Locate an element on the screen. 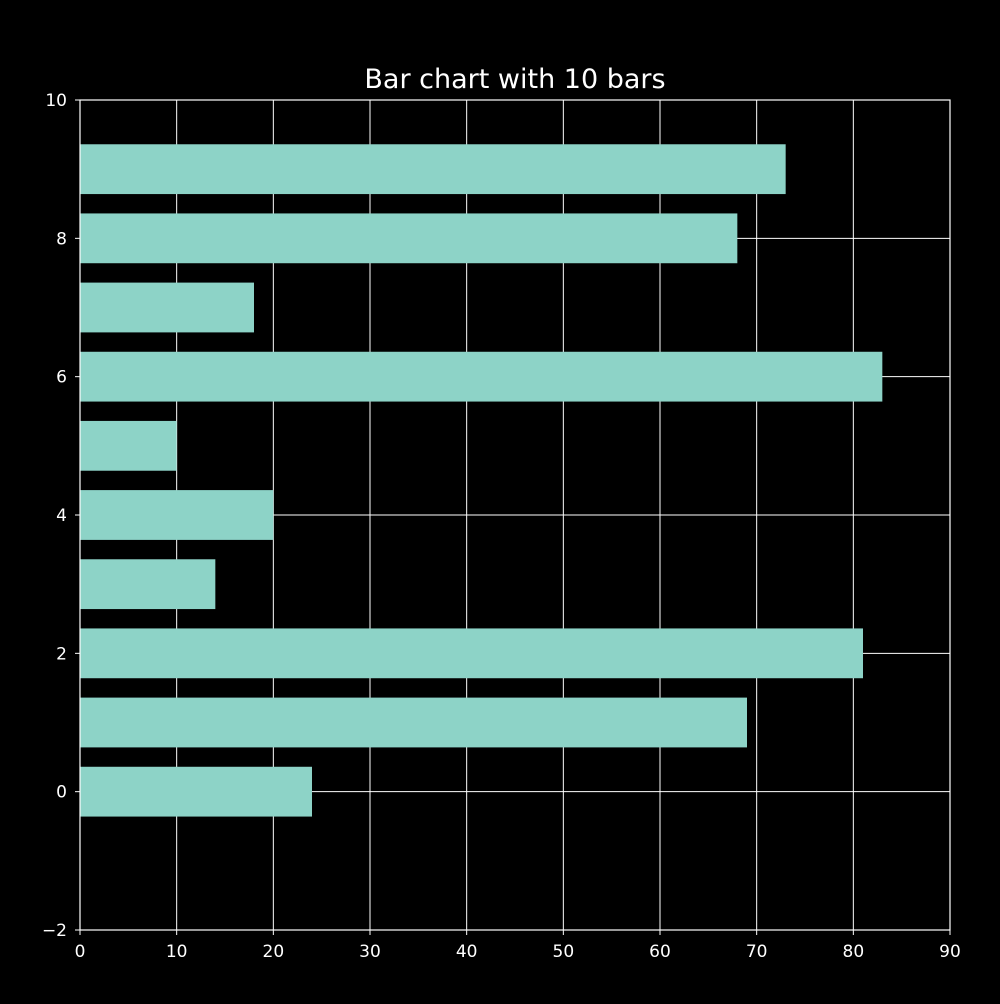 This screenshot has width=1000, height=1004. y-tick-label: 0 is located at coordinates (61, 793).